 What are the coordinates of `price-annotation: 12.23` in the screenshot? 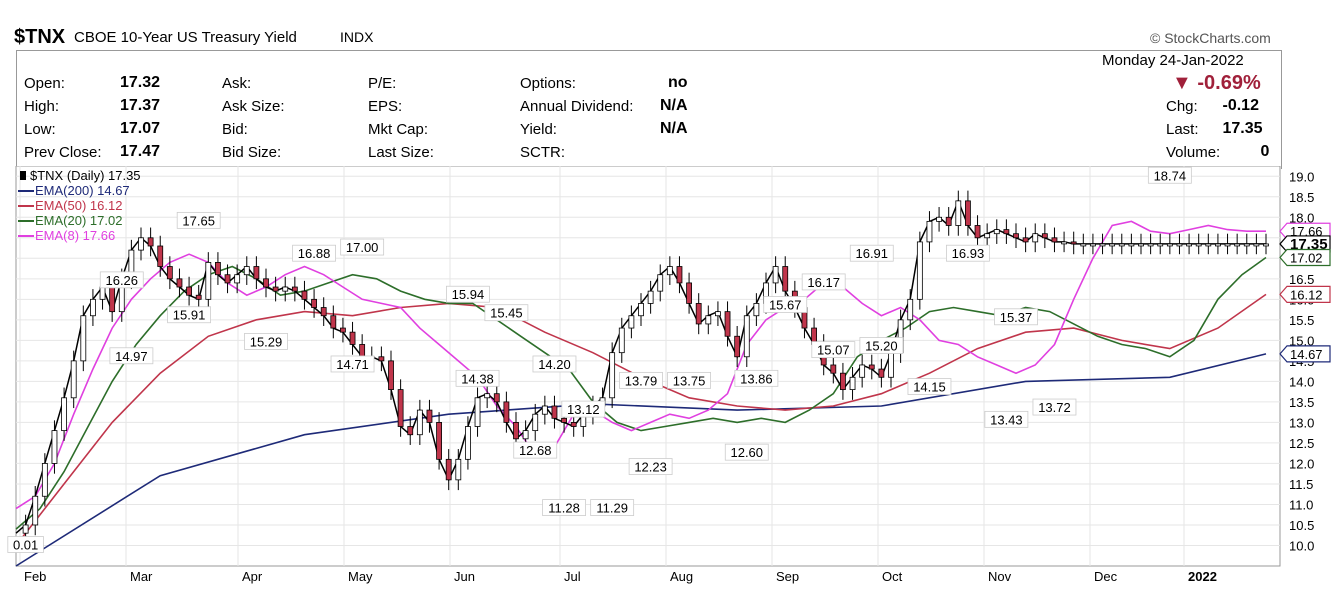 It's located at (650, 467).